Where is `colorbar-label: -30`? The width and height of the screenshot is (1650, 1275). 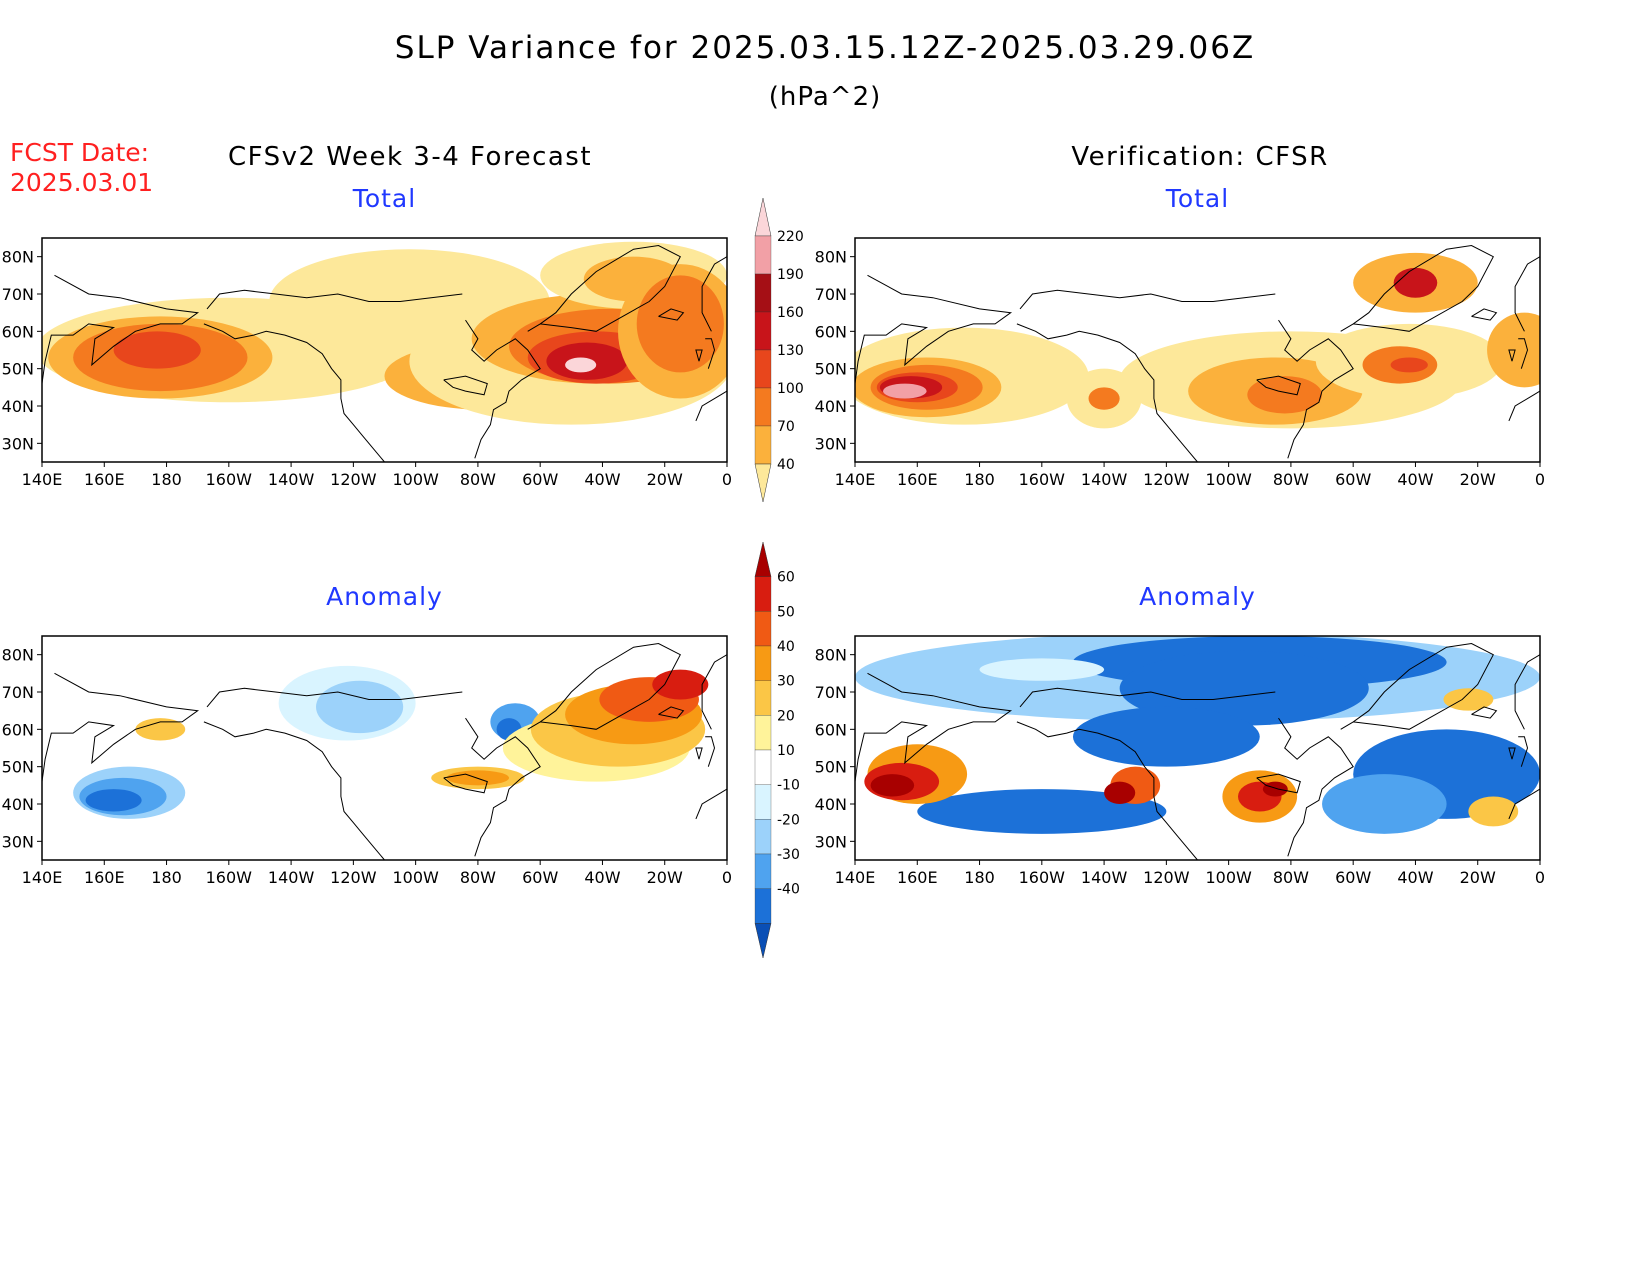 colorbar-label: -30 is located at coordinates (788, 855).